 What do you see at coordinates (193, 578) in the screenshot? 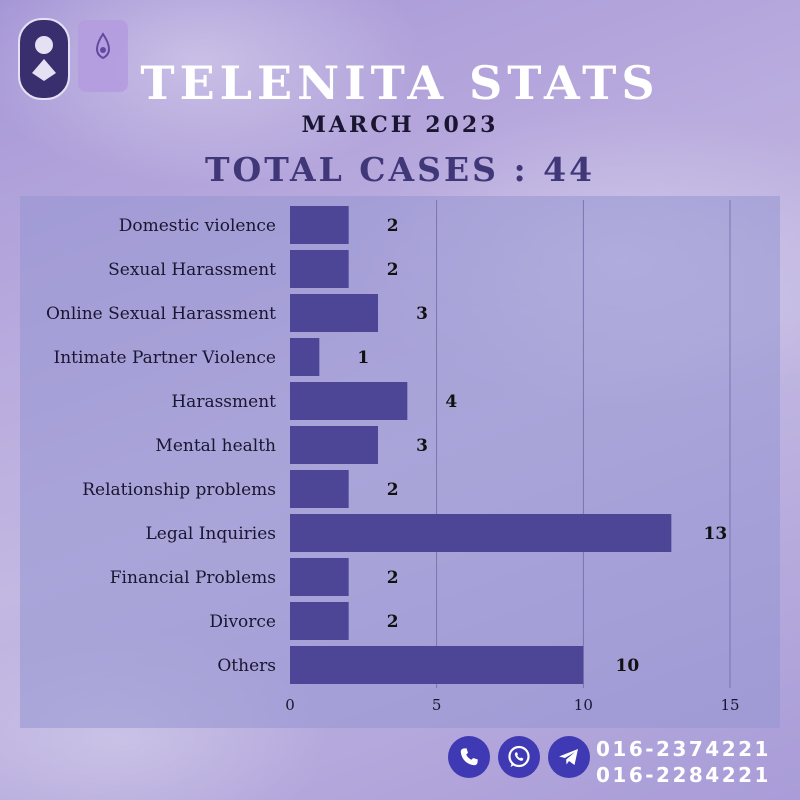
I see `category-label-8: Financial Problems` at bounding box center [193, 578].